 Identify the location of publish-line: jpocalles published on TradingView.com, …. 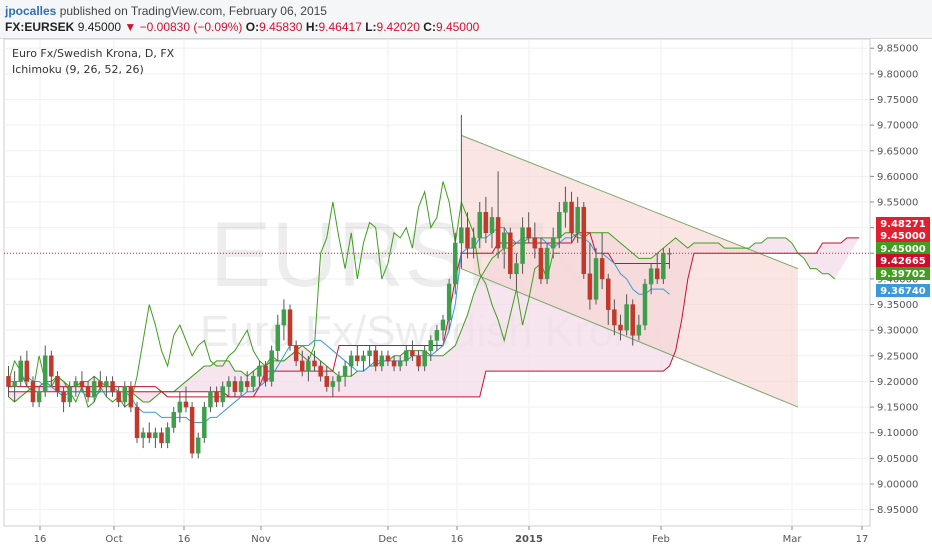
(166, 11).